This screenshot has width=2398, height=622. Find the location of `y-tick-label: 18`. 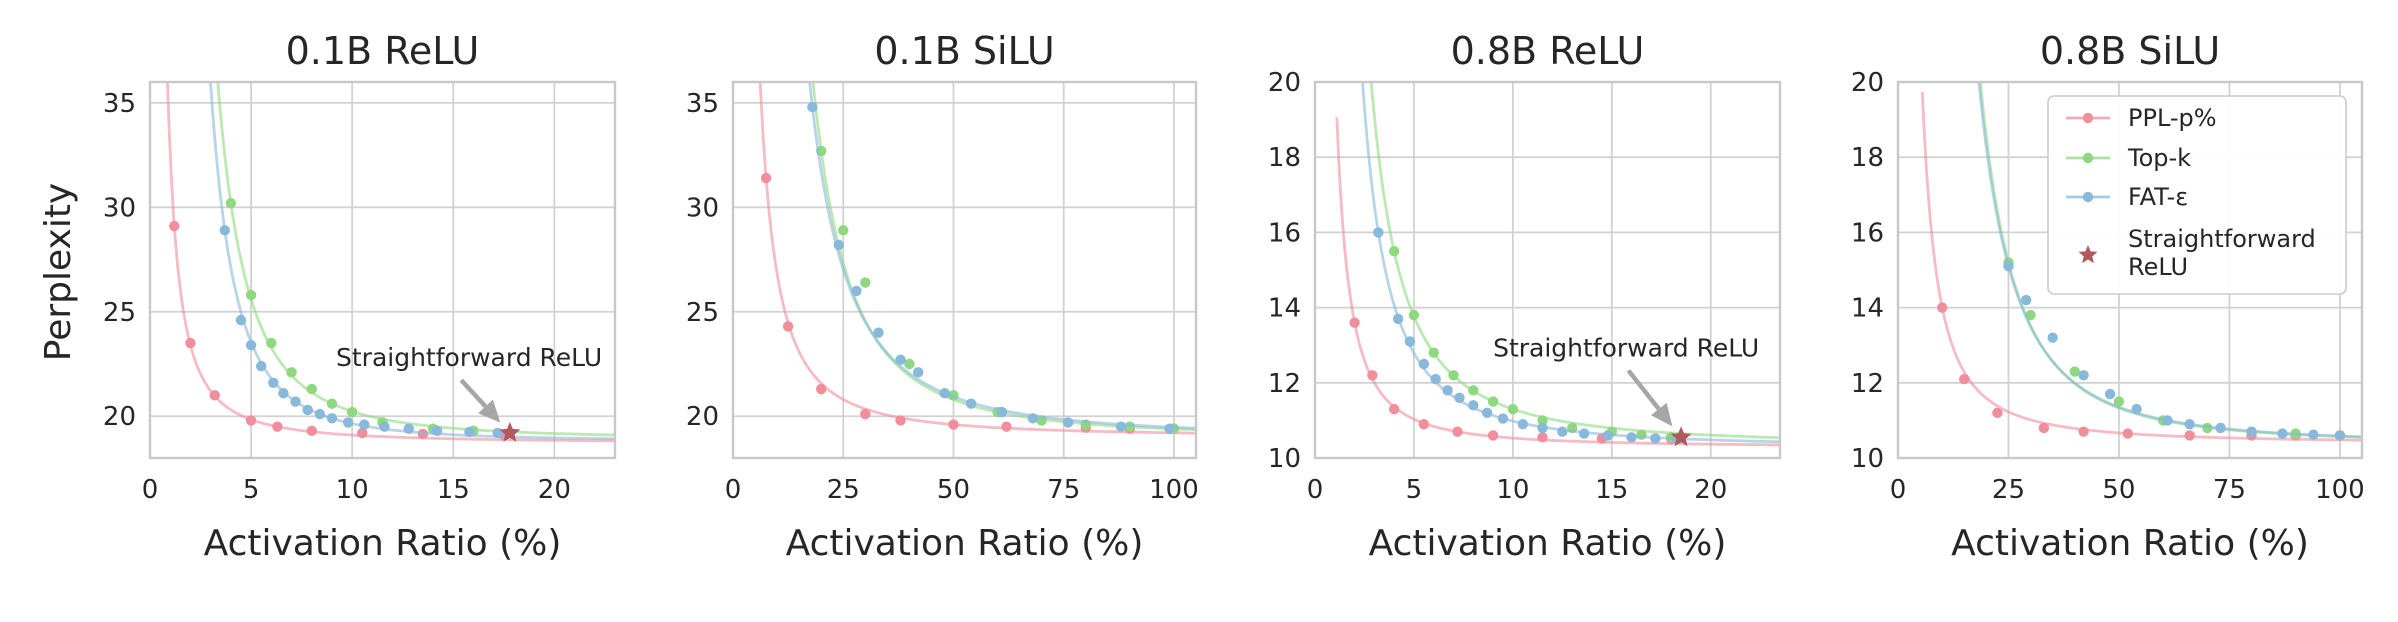

y-tick-label: 18 is located at coordinates (1284, 158).